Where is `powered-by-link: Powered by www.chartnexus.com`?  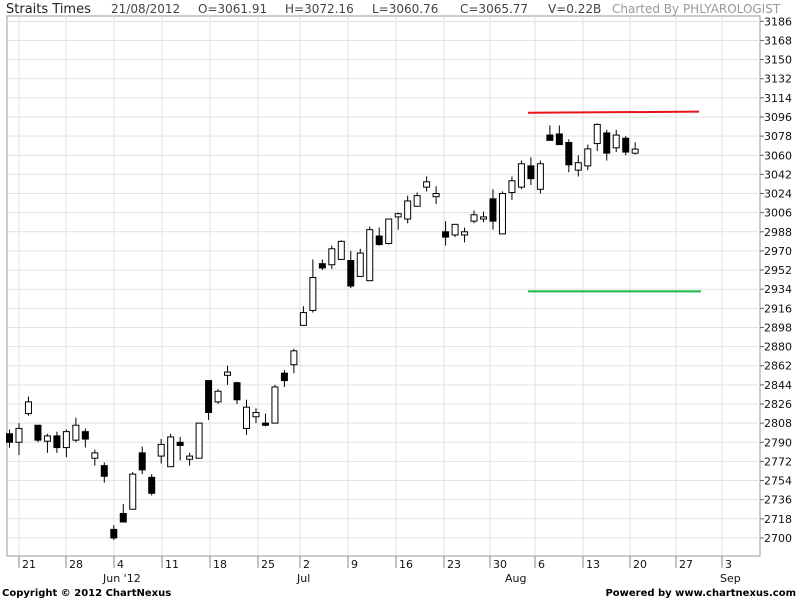 powered-by-link: Powered by www.chartnexus.com is located at coordinates (700, 593).